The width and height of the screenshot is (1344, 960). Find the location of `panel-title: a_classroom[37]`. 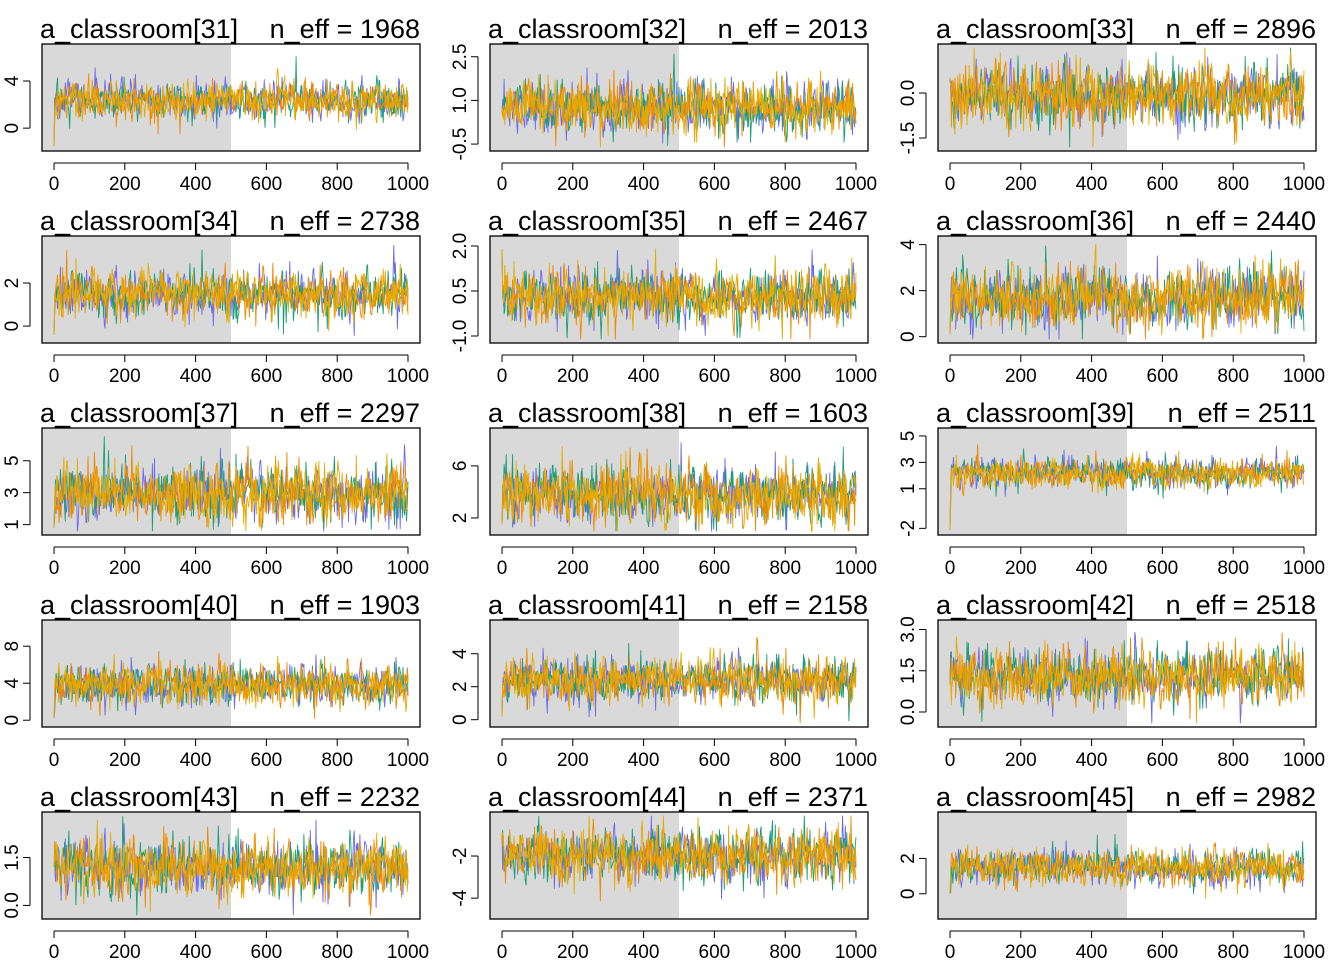

panel-title: a_classroom[37] is located at coordinates (139, 413).